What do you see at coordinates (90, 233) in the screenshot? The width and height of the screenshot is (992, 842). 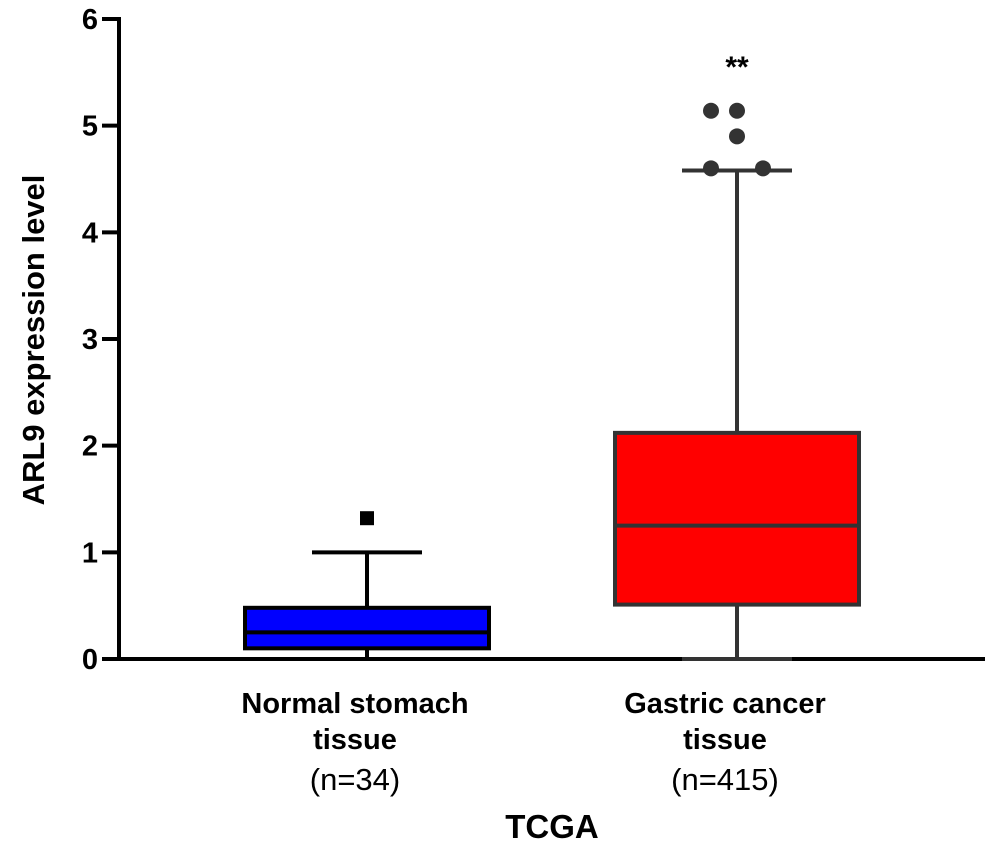 I see `y-tick-label: 4` at bounding box center [90, 233].